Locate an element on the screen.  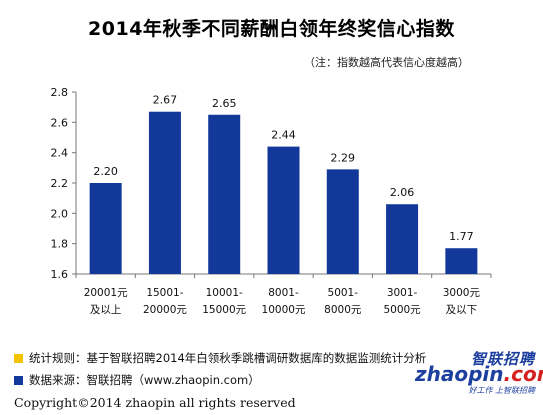
footer-legend-rule: 统计规则：基于智联招聘2014年白领秋季跳槽调研数据库的数据监测统计分析 is located at coordinates (220, 358).